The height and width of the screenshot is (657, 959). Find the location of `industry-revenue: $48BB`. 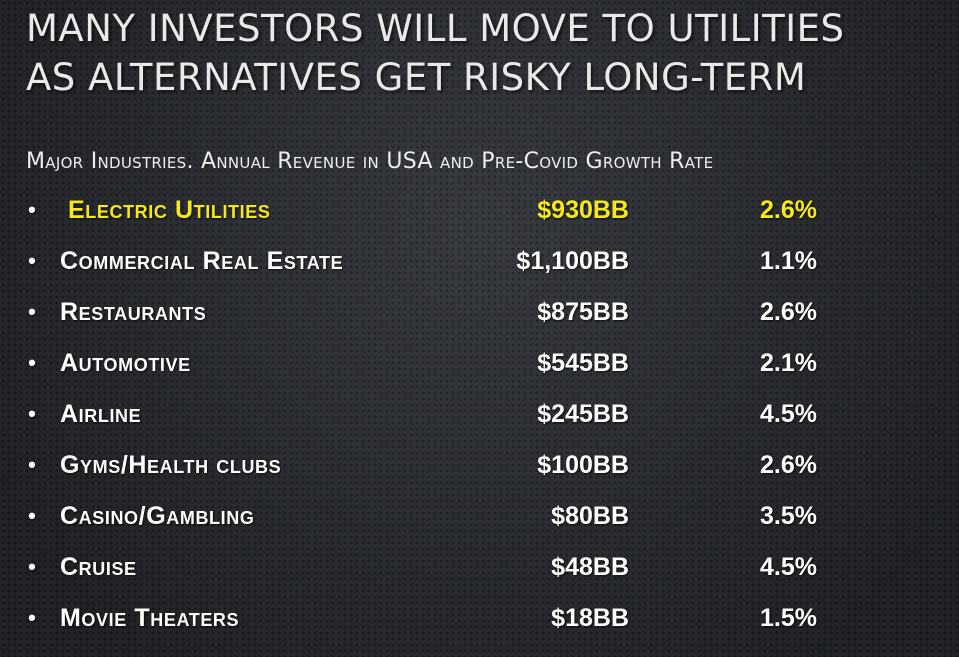

industry-revenue: $48BB is located at coordinates (590, 567).